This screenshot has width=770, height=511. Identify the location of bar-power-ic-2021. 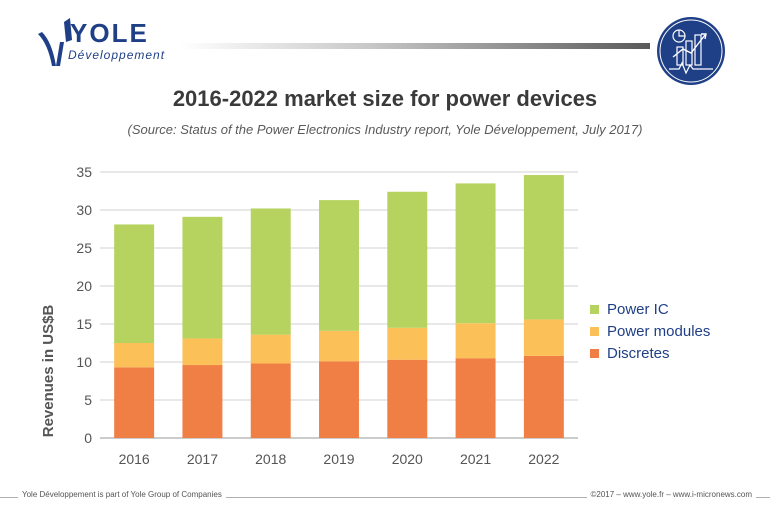
(475, 253).